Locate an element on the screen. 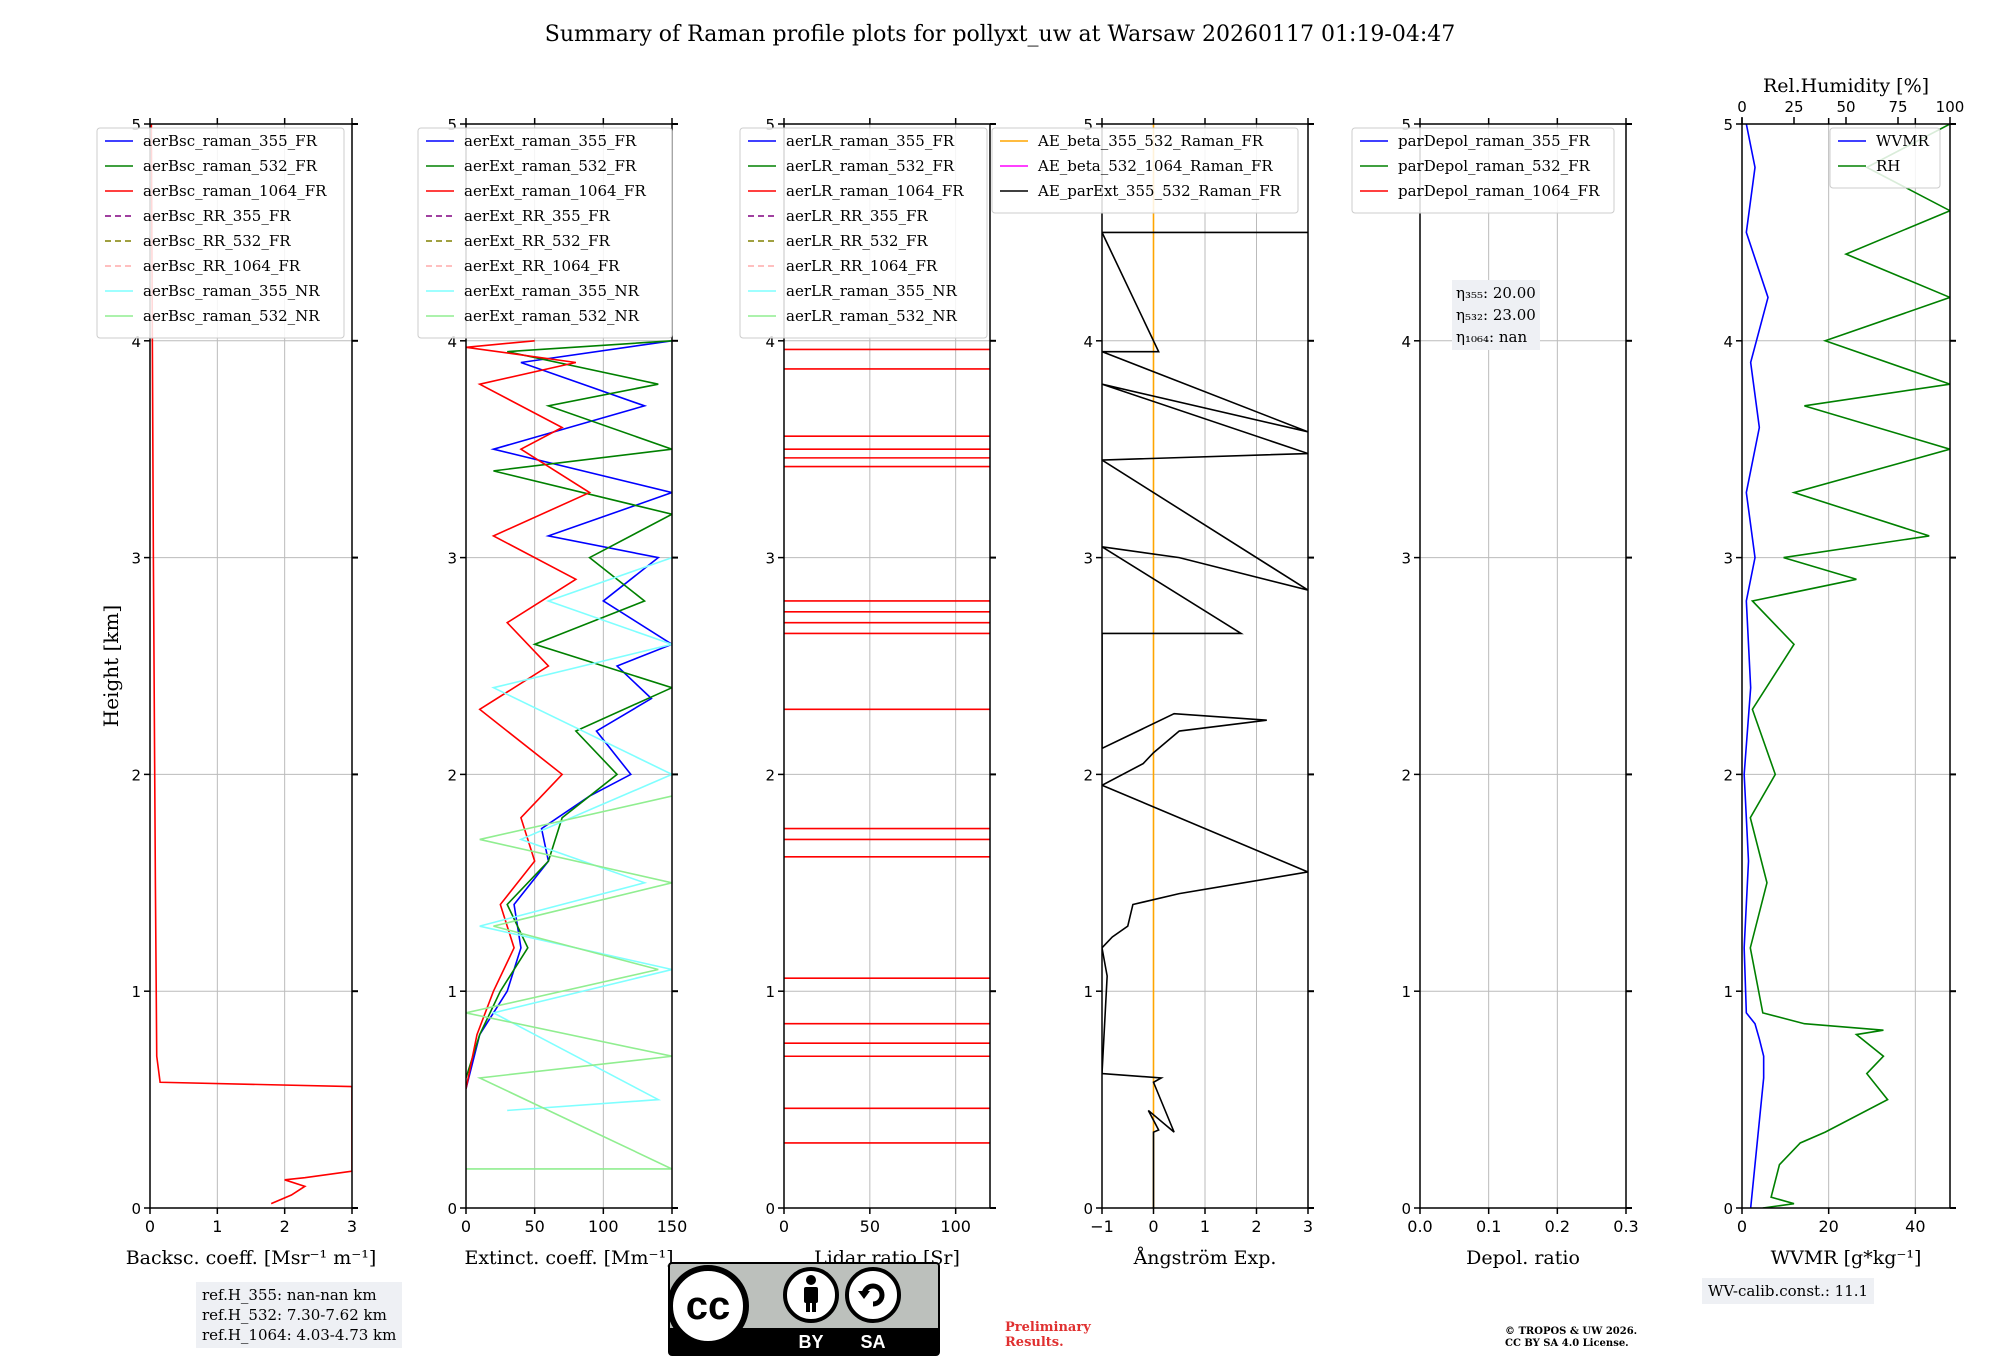 Image resolution: width=2000 pixels, height=1360 pixels. eta-annotation-box: η₃₅₅: 20.00 η₅₃₂: 23.00 η₁₀₆₄: nan is located at coordinates (1496, 315).